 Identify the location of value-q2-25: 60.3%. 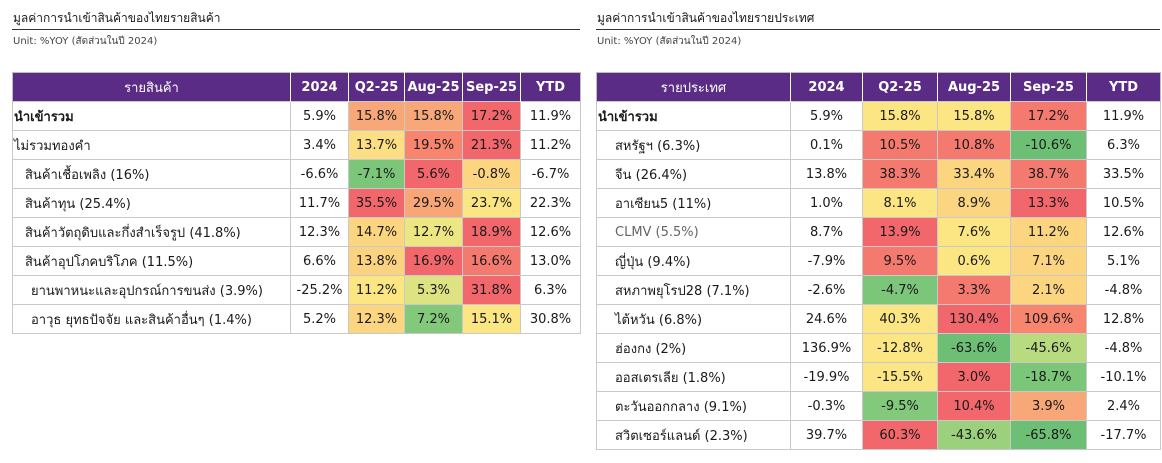
(900, 435).